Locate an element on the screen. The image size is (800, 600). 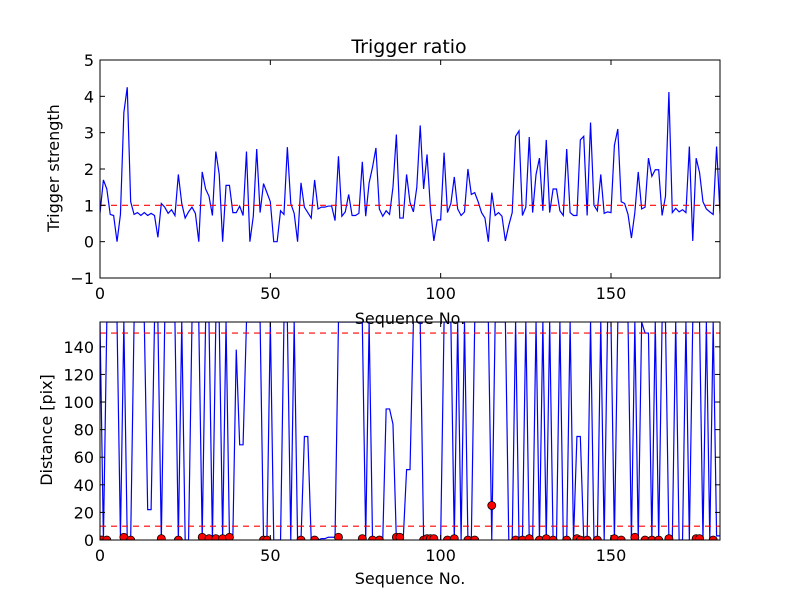
y-tick-label: 40 is located at coordinates (84, 485).